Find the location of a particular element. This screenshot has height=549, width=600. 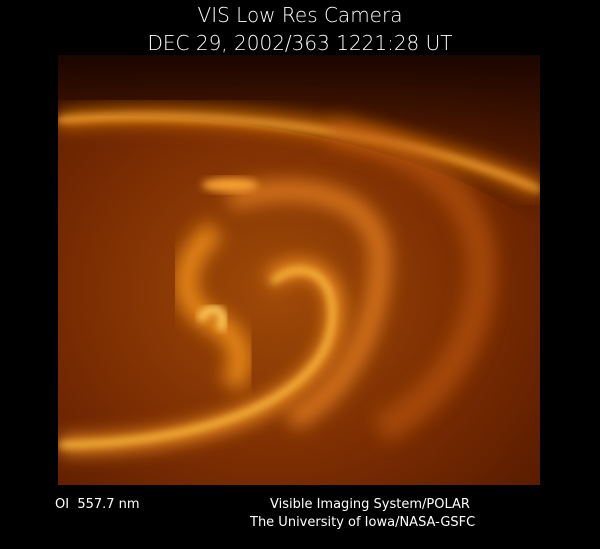

filter-label: OI 557.7 nm is located at coordinates (97, 504).